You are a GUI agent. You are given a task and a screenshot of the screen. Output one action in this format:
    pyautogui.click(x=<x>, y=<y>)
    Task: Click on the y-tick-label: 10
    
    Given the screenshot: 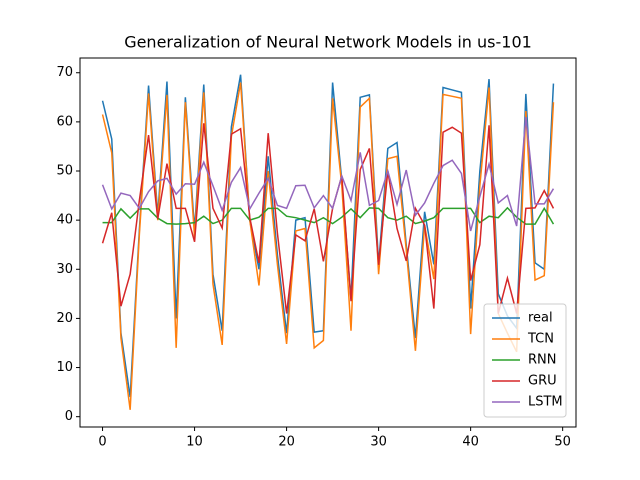 What is the action you would take?
    pyautogui.click(x=64, y=367)
    